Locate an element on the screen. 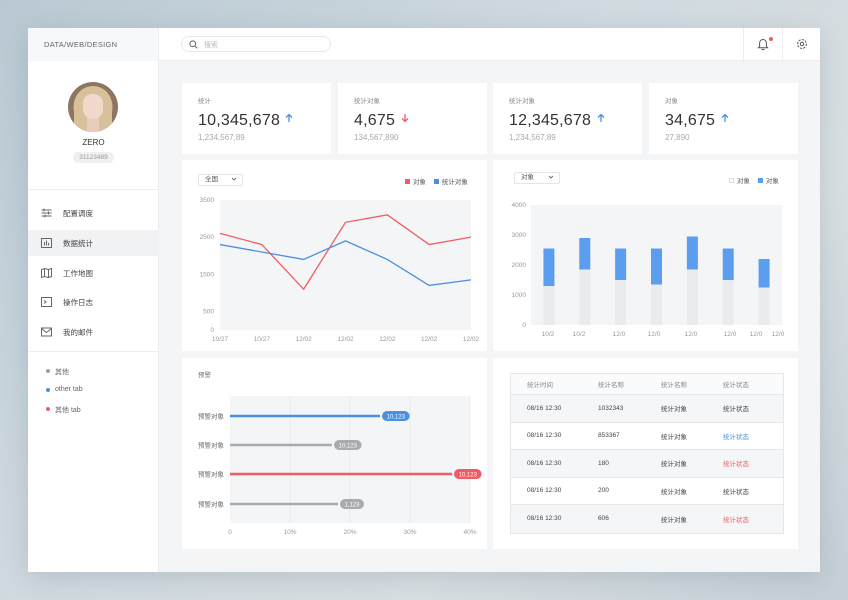 The image size is (848, 600). table-row: 08/16 12:30 200 统计对象 统计状态 is located at coordinates (647, 491).